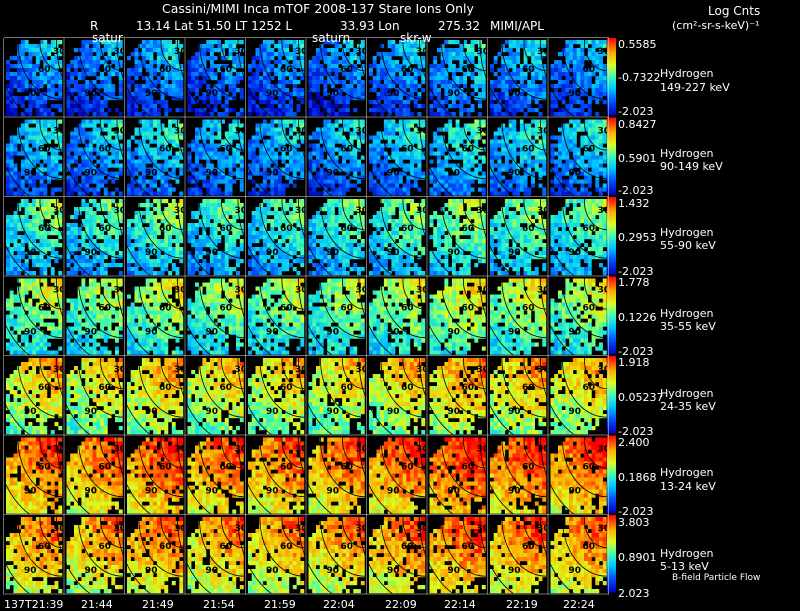 This screenshot has width=800, height=611. What do you see at coordinates (347, 150) in the screenshot?
I see `pitch-angle-label: 60` at bounding box center [347, 150].